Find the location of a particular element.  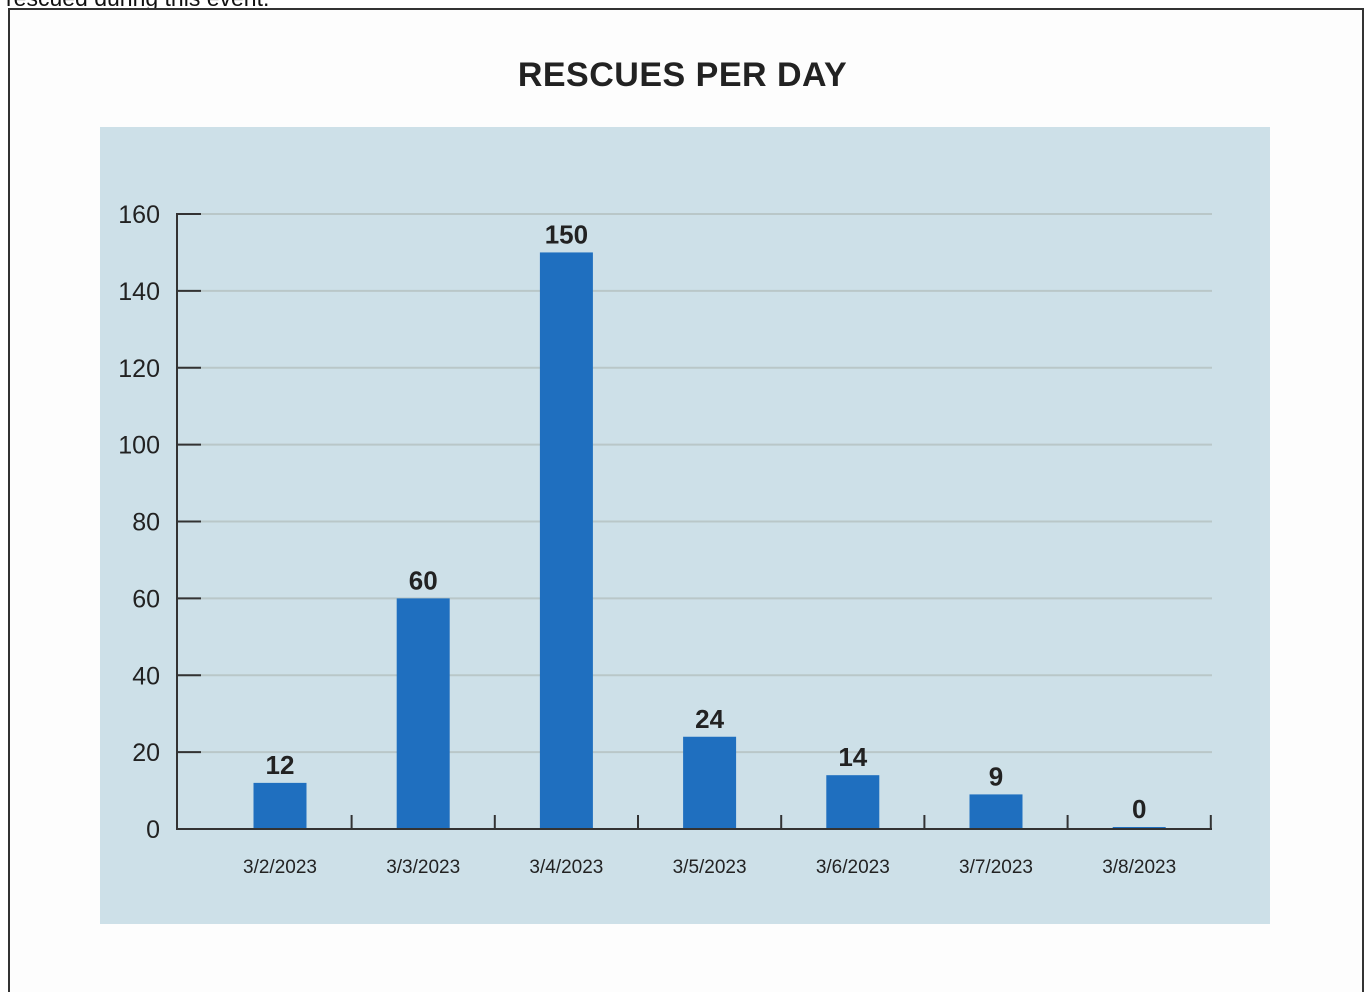

y-tick-label: 40 is located at coordinates (146, 676).